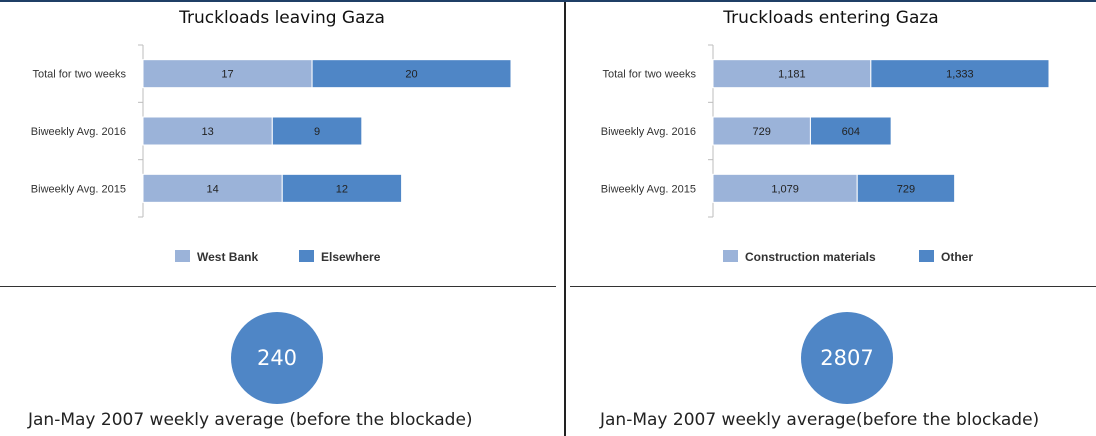 The width and height of the screenshot is (1096, 436). Describe the element at coordinates (792, 75) in the screenshot. I see `data-label: 1,181` at that location.